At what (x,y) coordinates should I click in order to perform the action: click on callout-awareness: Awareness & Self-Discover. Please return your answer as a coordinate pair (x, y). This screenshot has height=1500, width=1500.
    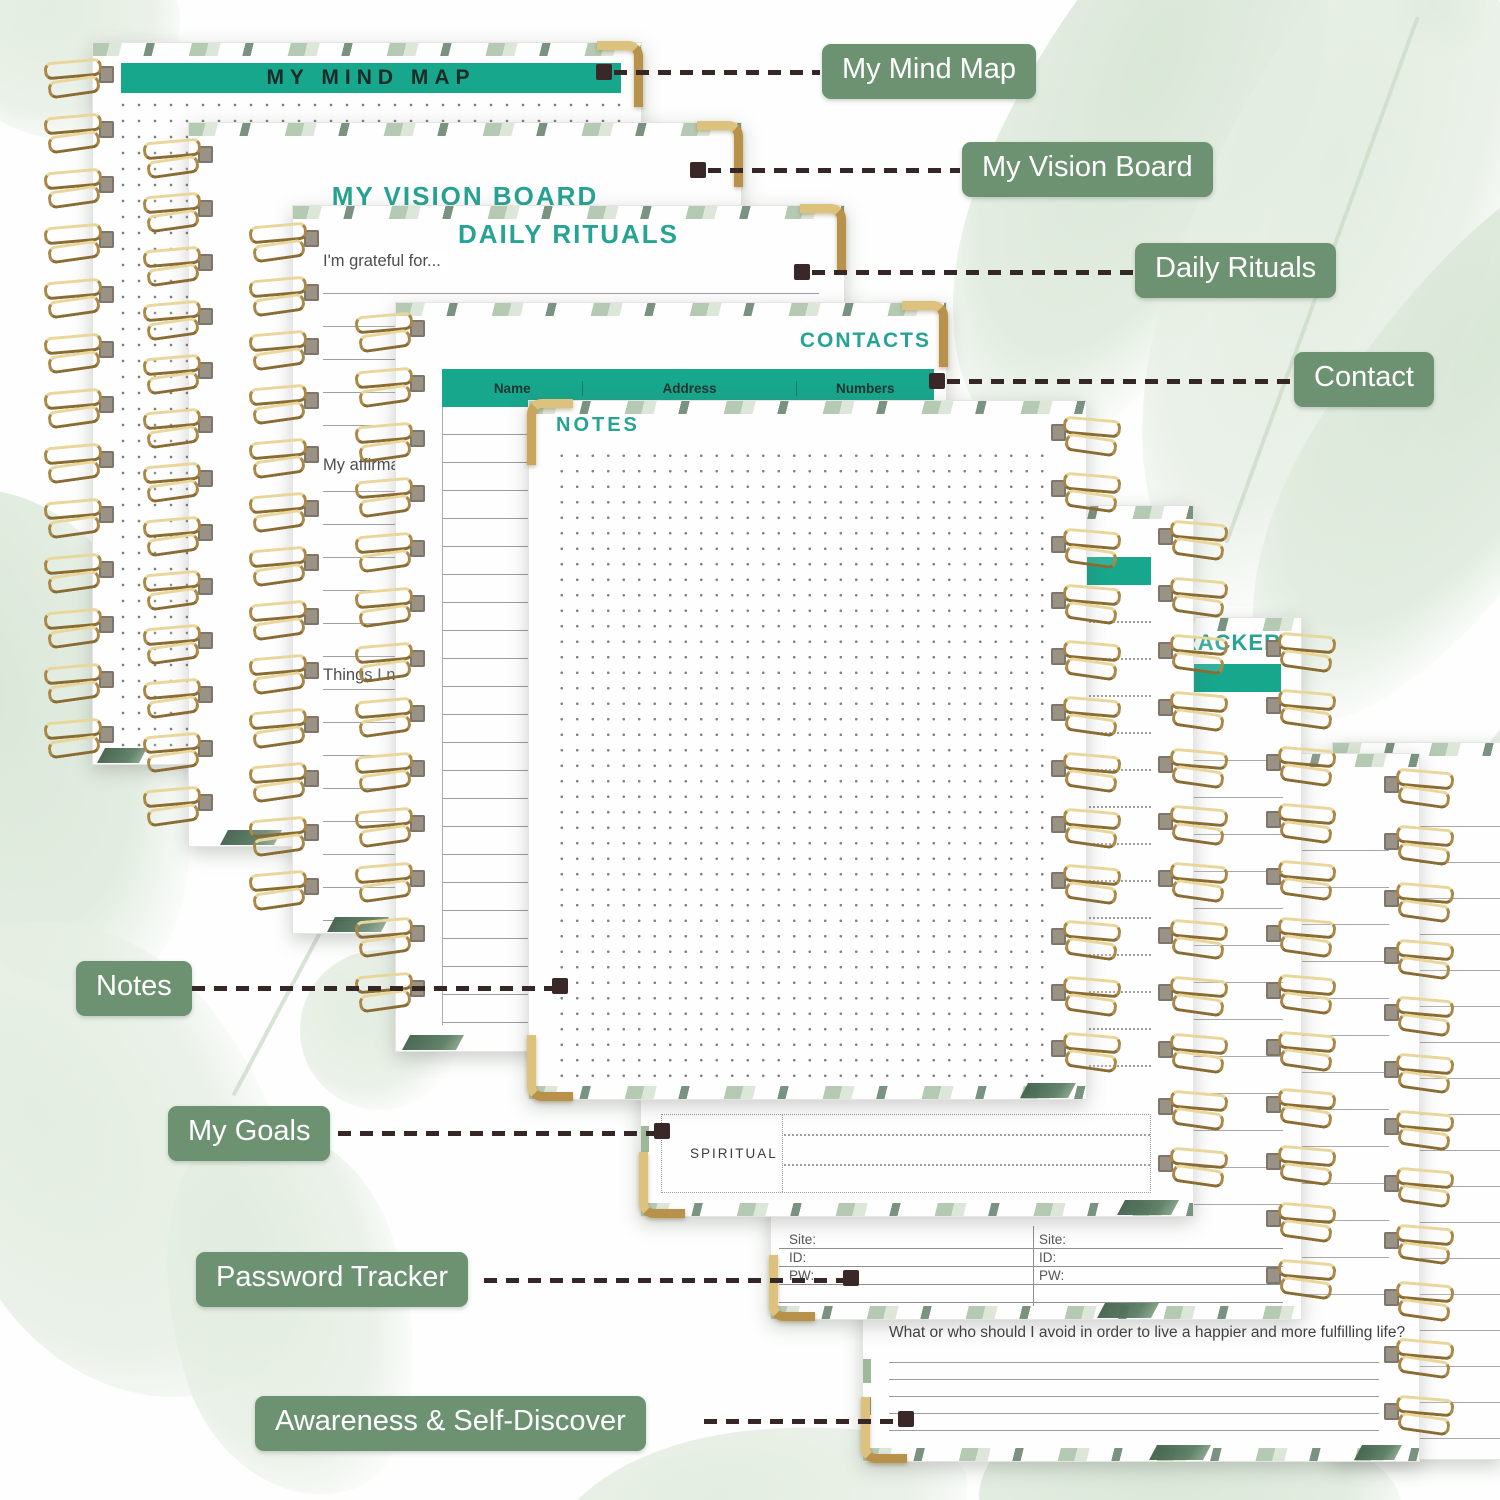
    Looking at the image, I should click on (450, 1423).